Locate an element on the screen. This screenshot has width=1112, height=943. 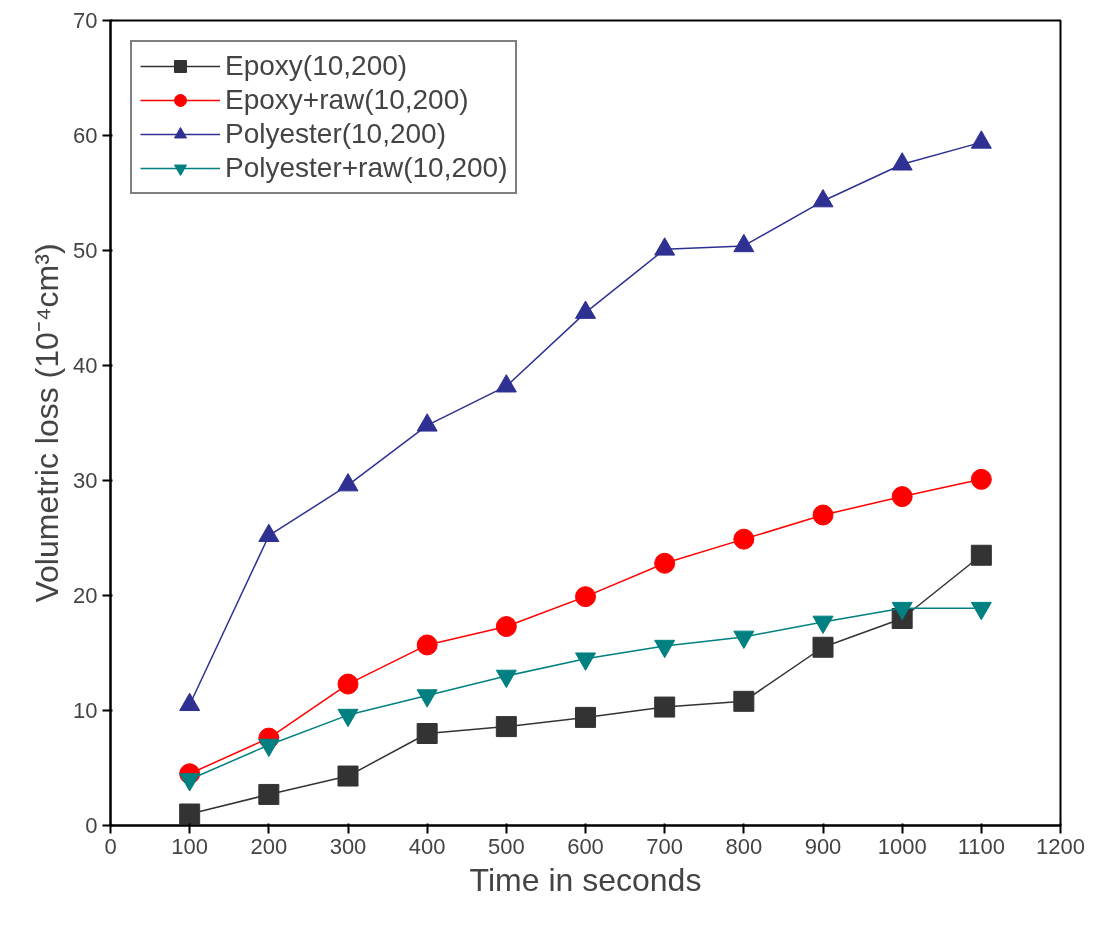
y-tick-label: 20 is located at coordinates (85, 595).